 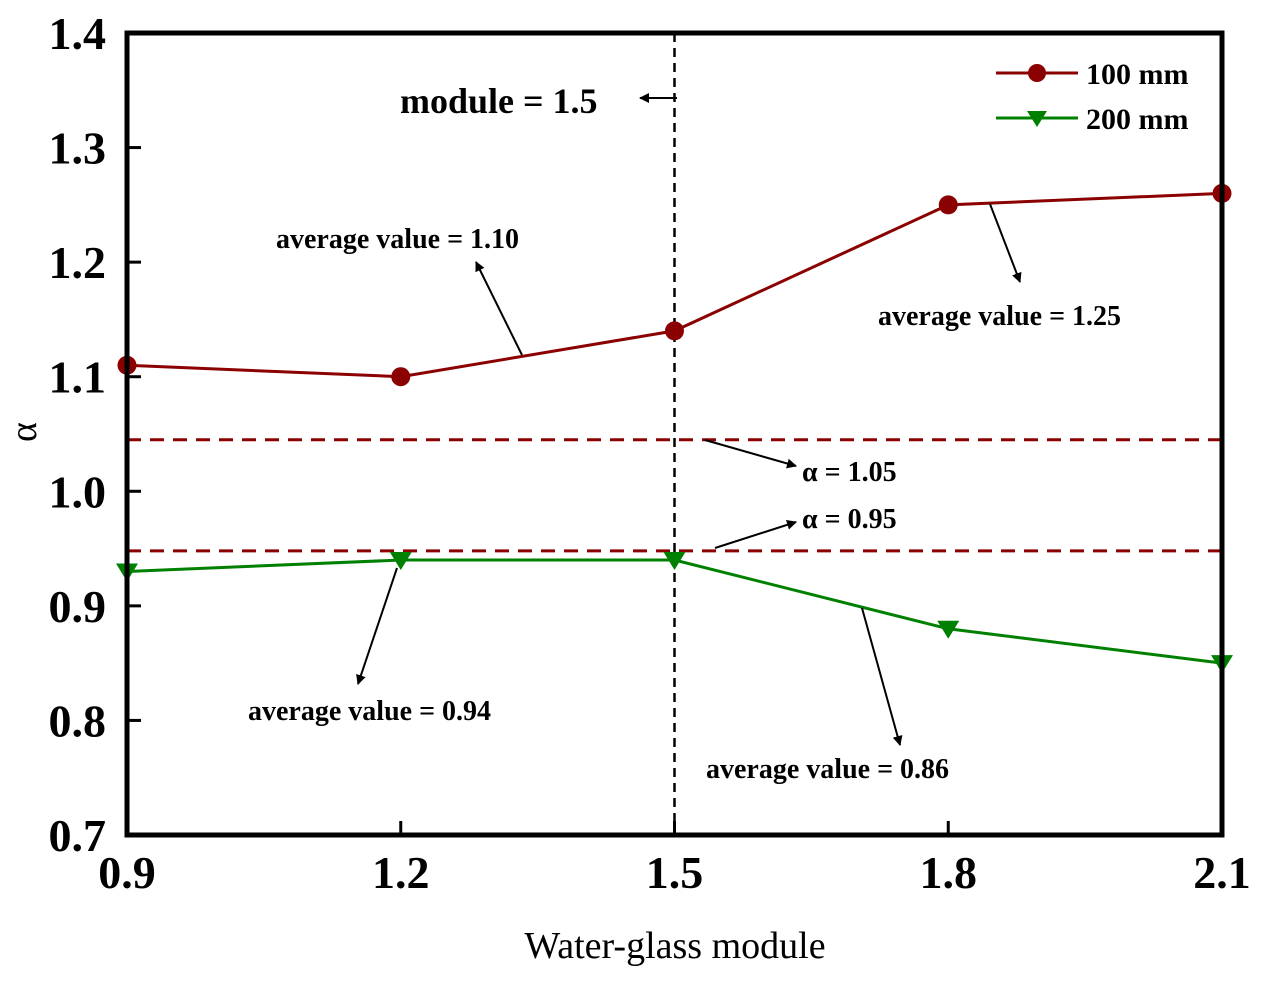 I want to click on annotation-avg-086: average value = 0.86, so click(x=827, y=769).